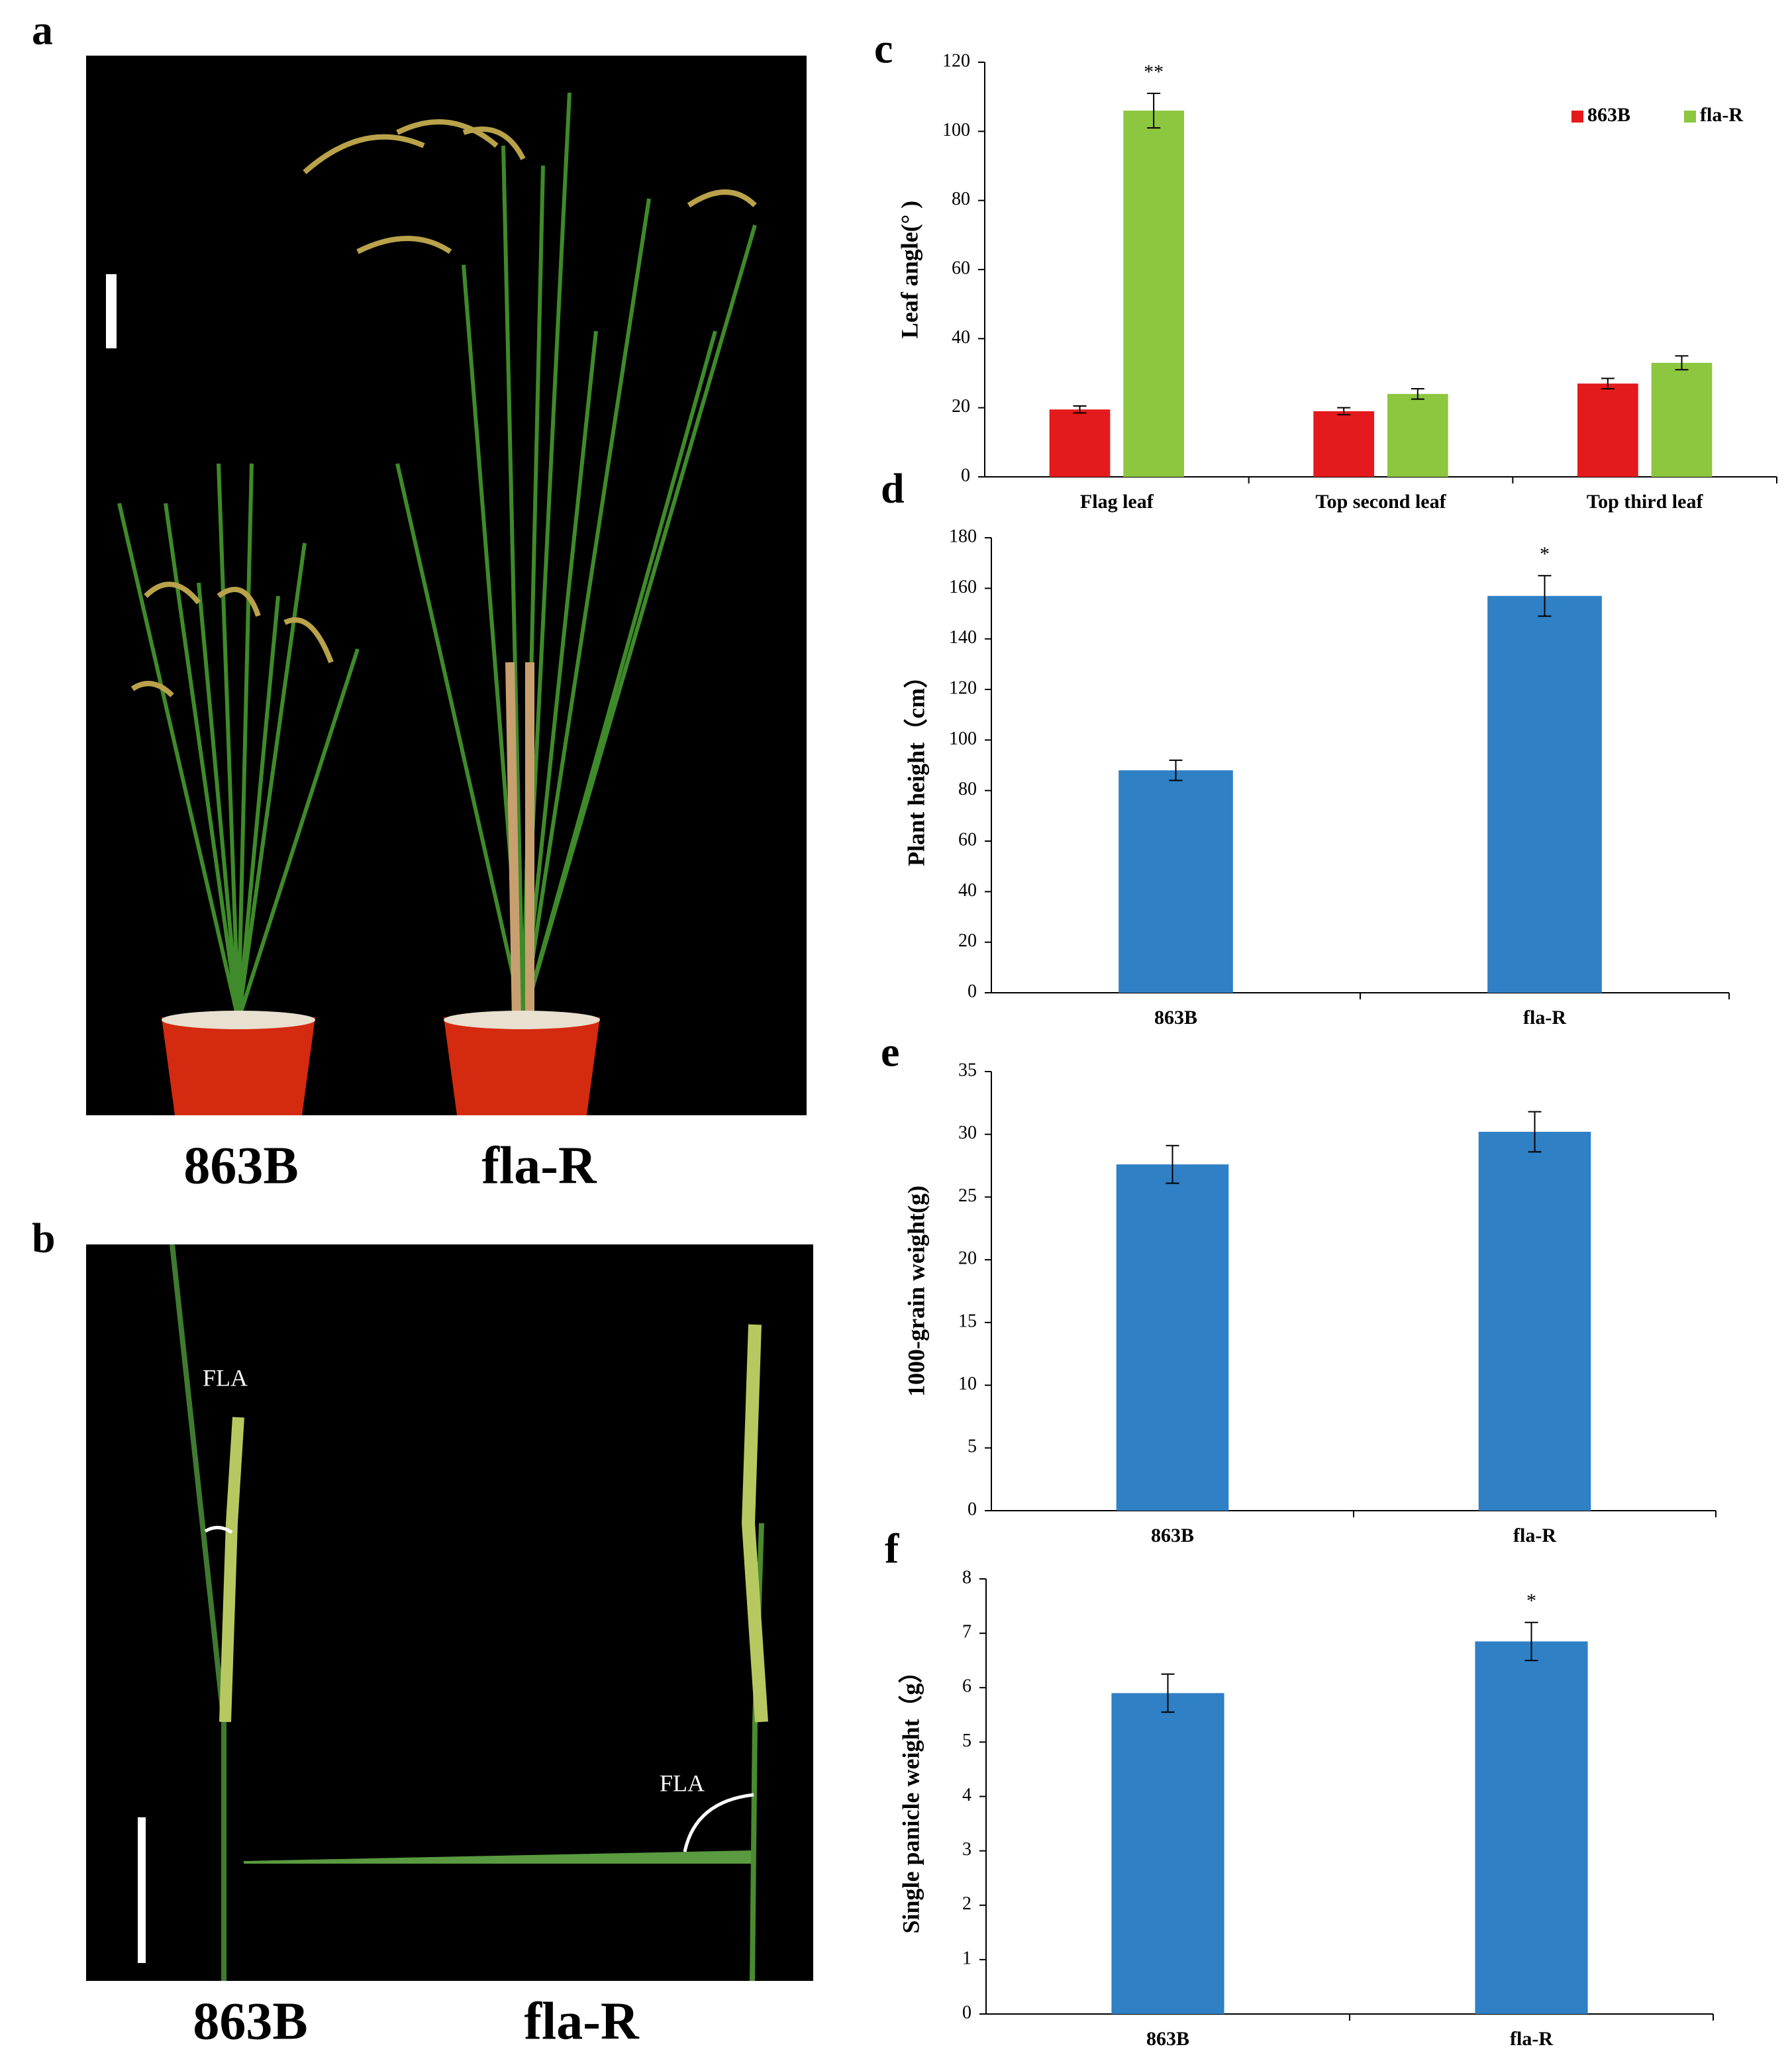  Describe the element at coordinates (963, 637) in the screenshot. I see `y-tick-label: 140` at that location.